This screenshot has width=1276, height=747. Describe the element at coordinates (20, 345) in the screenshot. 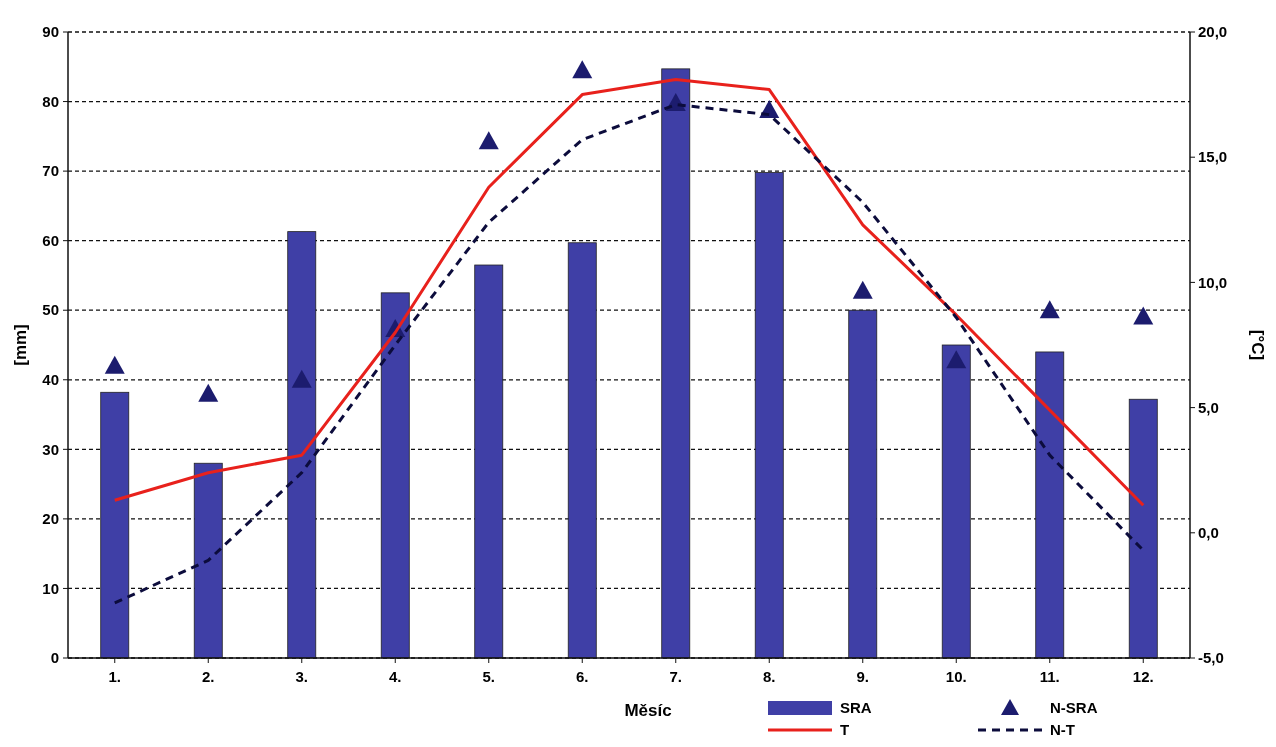

I see `y-axis-title: [mm]` at that location.